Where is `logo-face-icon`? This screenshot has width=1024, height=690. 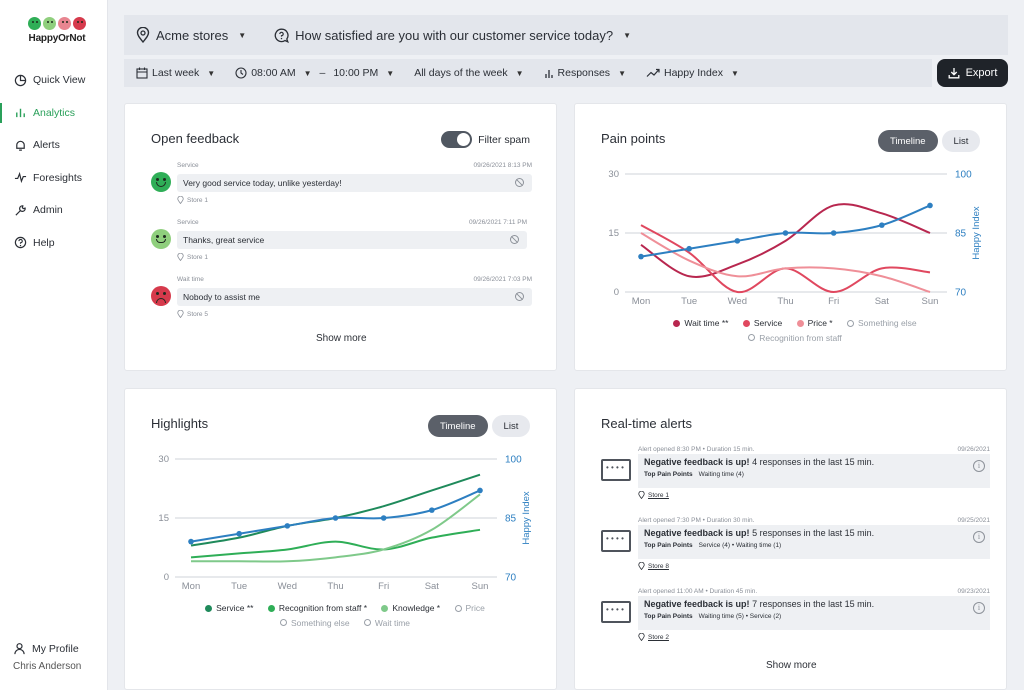 logo-face-icon is located at coordinates (64, 23).